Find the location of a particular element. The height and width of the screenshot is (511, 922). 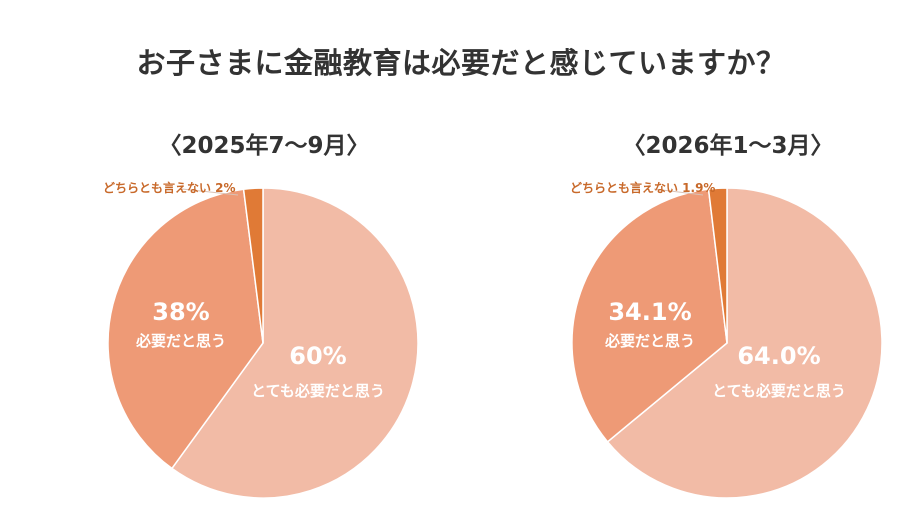

chart-main-title: お子さまに金融教育は必要だと感じていますか？ is located at coordinates (461, 63).